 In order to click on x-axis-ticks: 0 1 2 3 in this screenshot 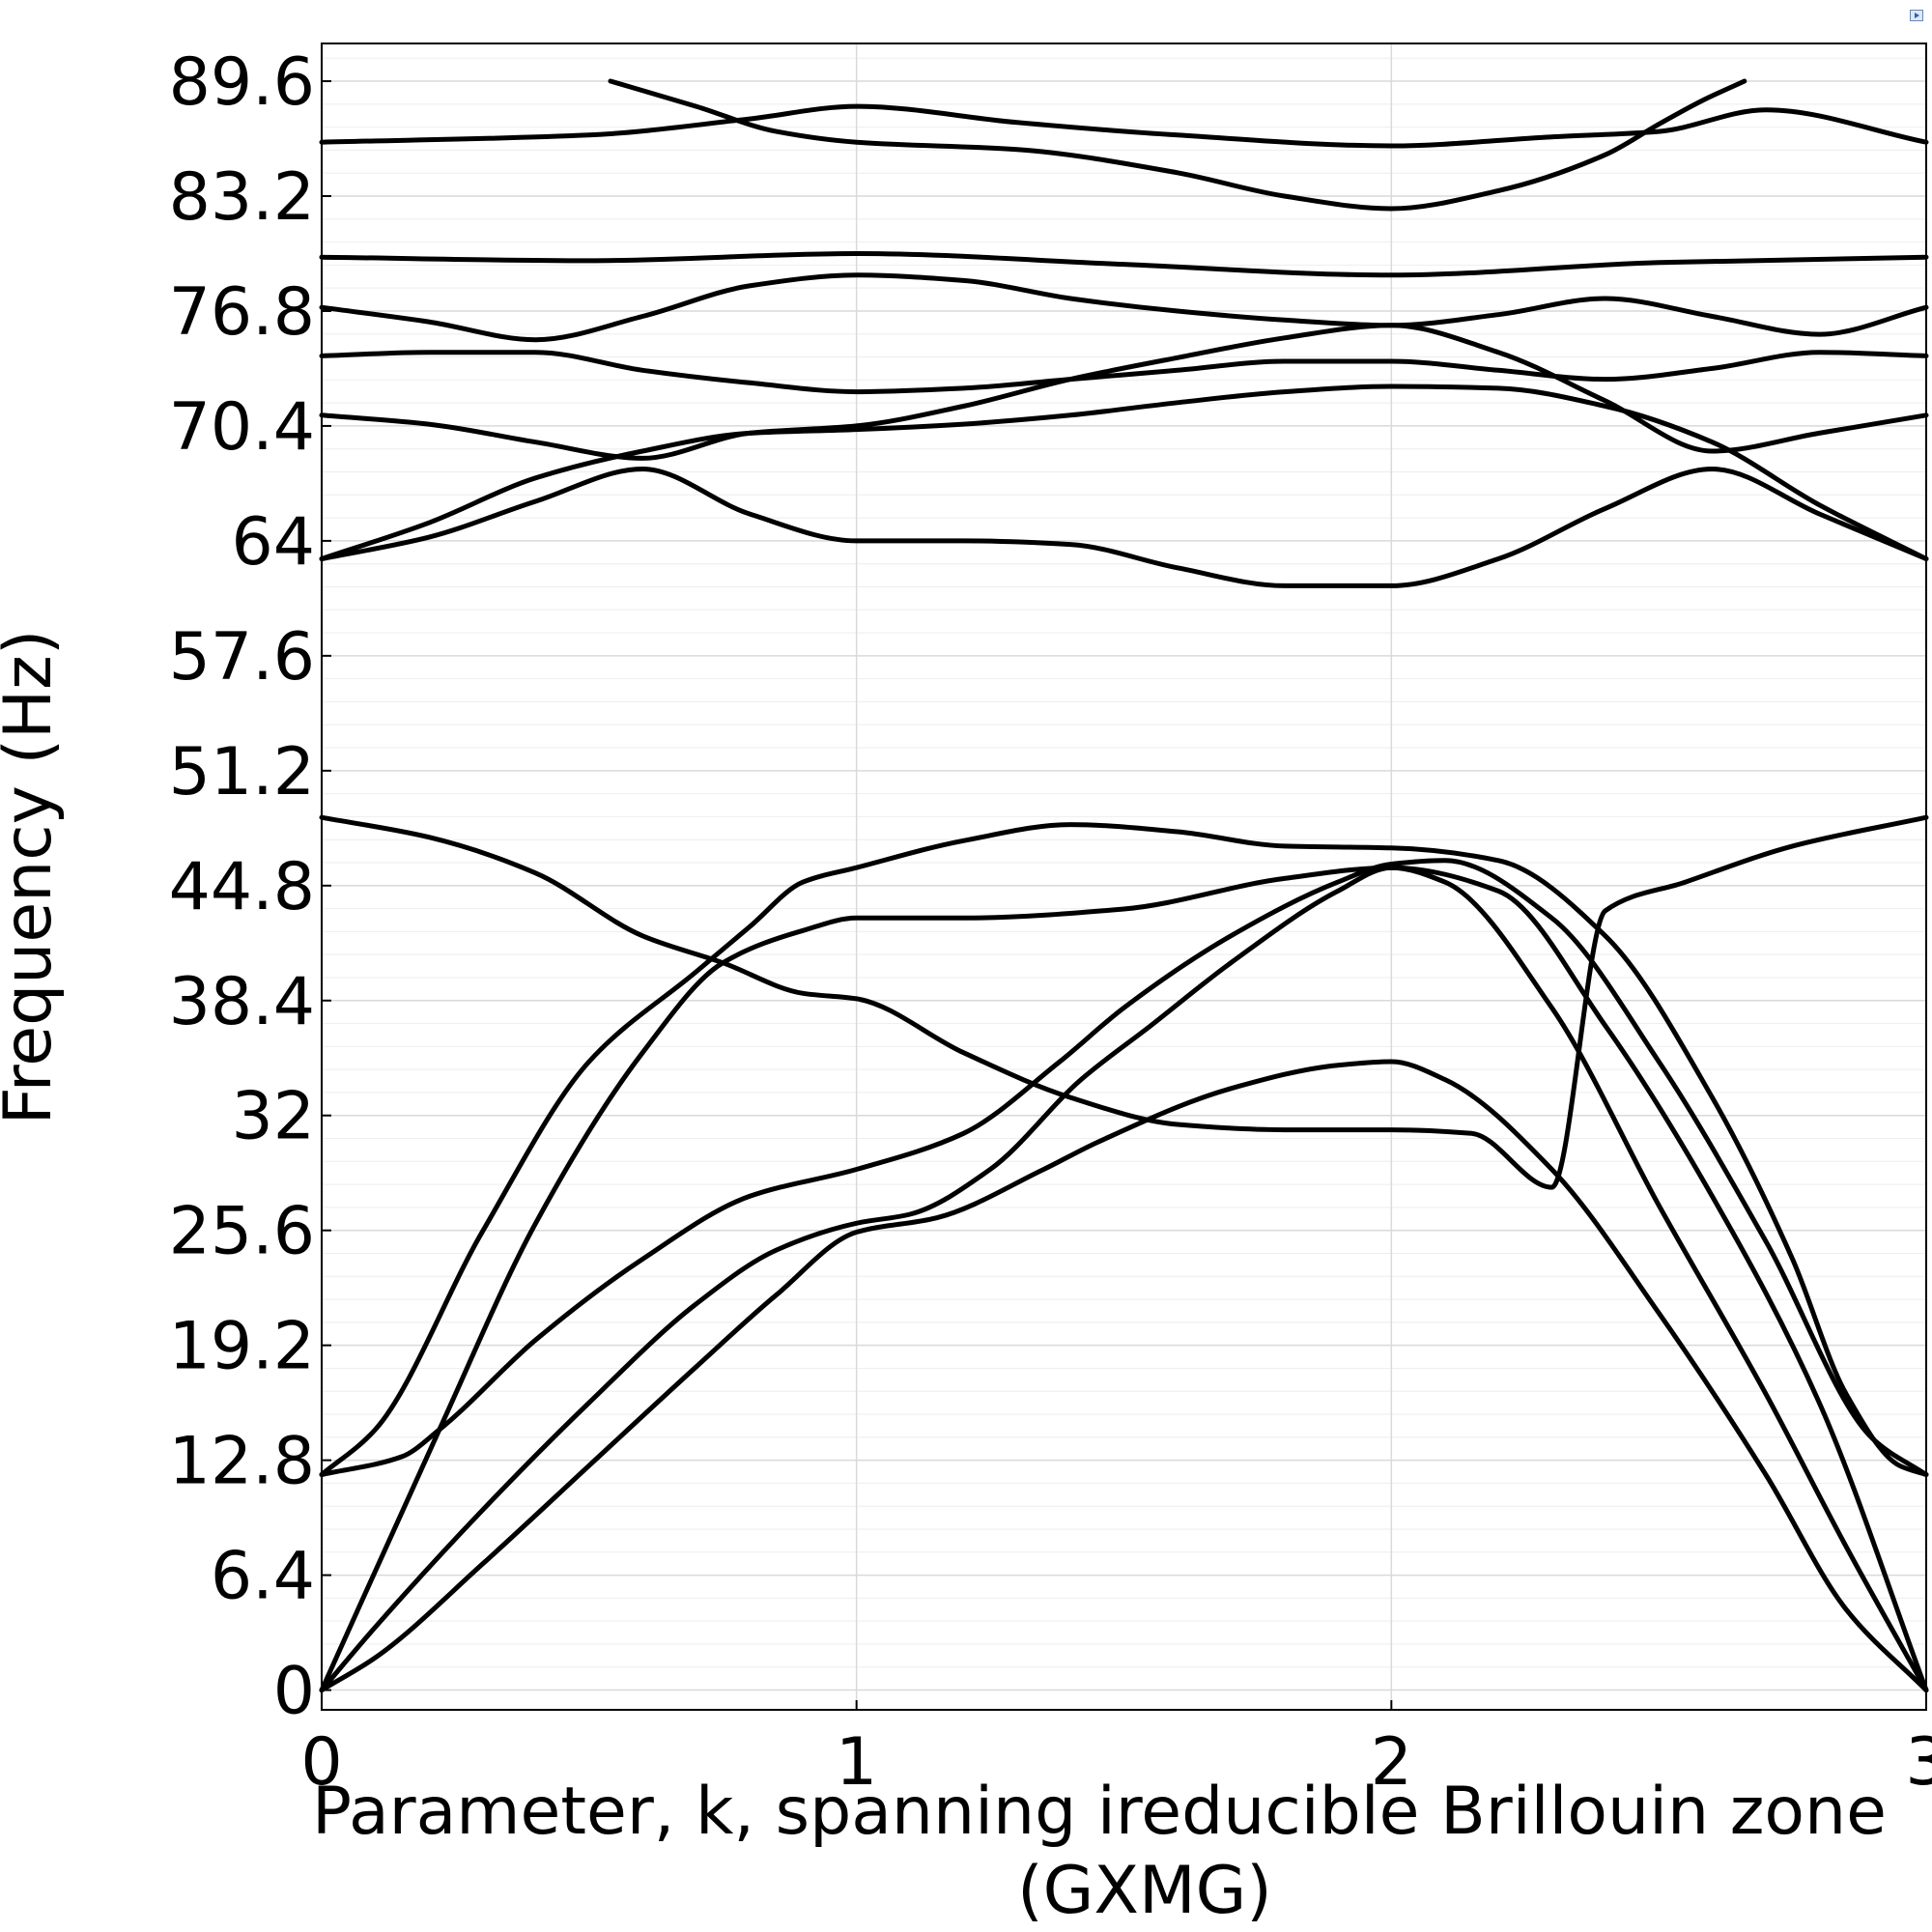, I will do `click(1116, 1750)`.